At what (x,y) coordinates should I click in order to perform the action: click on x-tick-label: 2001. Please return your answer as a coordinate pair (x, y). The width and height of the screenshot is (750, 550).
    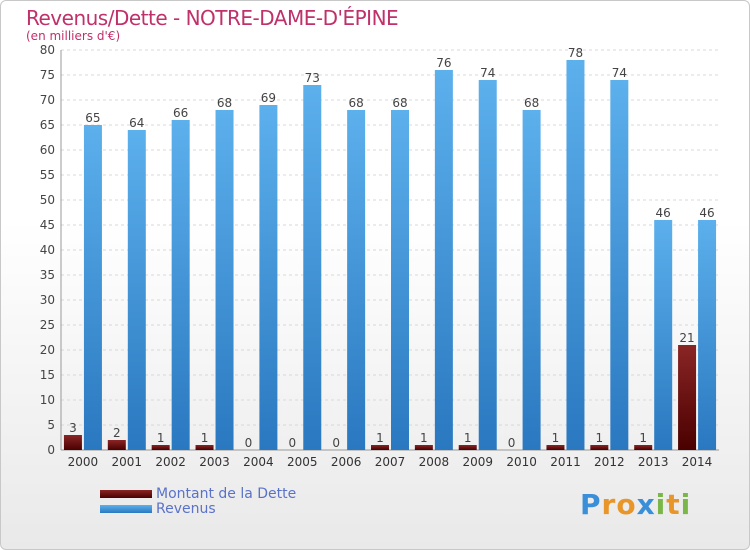
    Looking at the image, I should click on (127, 462).